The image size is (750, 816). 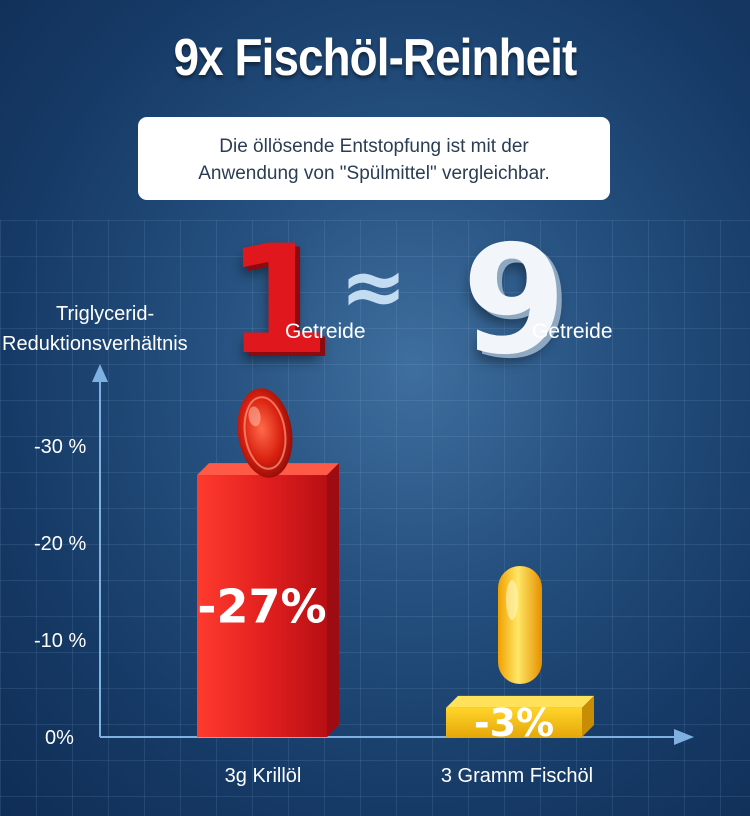 I want to click on page-title: 9x Fischöl-Reinheit, so click(x=375, y=58).